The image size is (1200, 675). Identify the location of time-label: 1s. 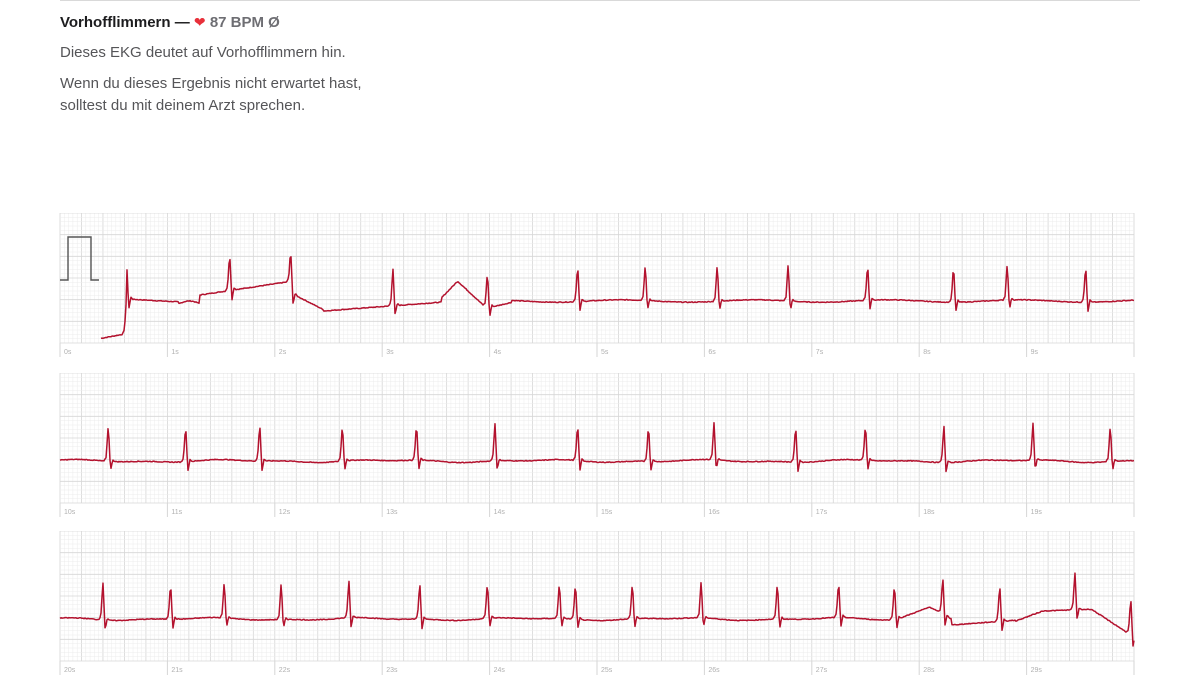
(175, 352).